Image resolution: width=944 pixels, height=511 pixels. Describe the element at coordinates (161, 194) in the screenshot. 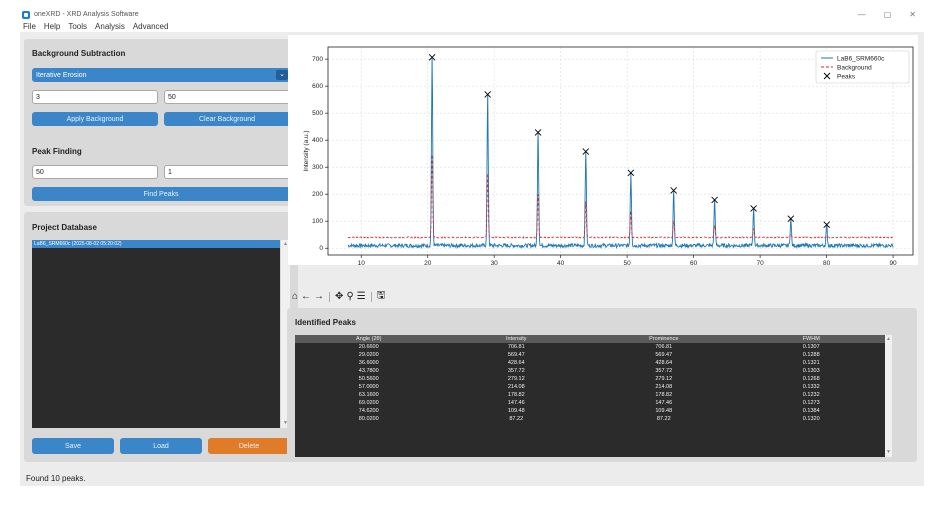

I see `find-peaks-button: Find Peaks` at that location.